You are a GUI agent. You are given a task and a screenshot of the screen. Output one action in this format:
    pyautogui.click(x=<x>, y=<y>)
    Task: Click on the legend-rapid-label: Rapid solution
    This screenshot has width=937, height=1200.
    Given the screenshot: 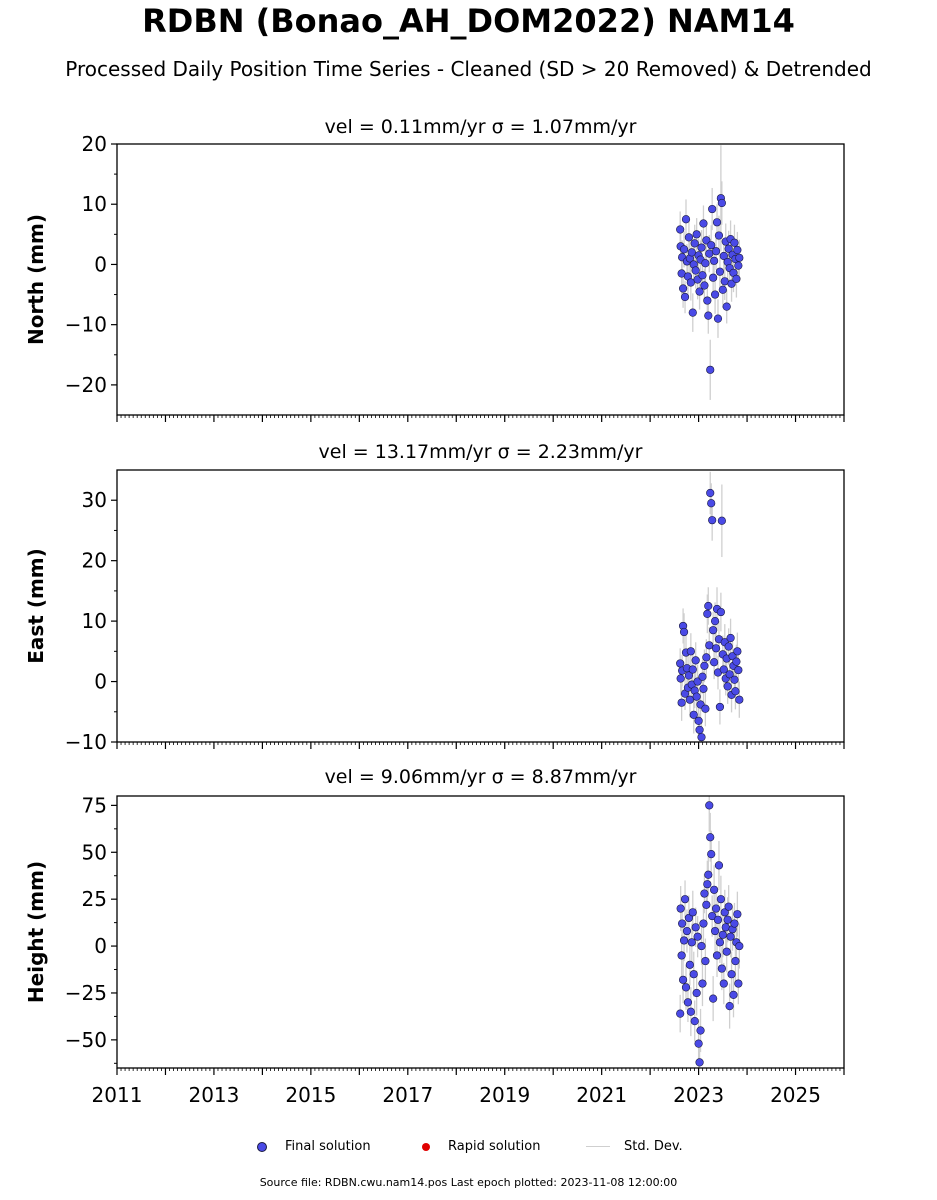 What is the action you would take?
    pyautogui.click(x=494, y=1146)
    